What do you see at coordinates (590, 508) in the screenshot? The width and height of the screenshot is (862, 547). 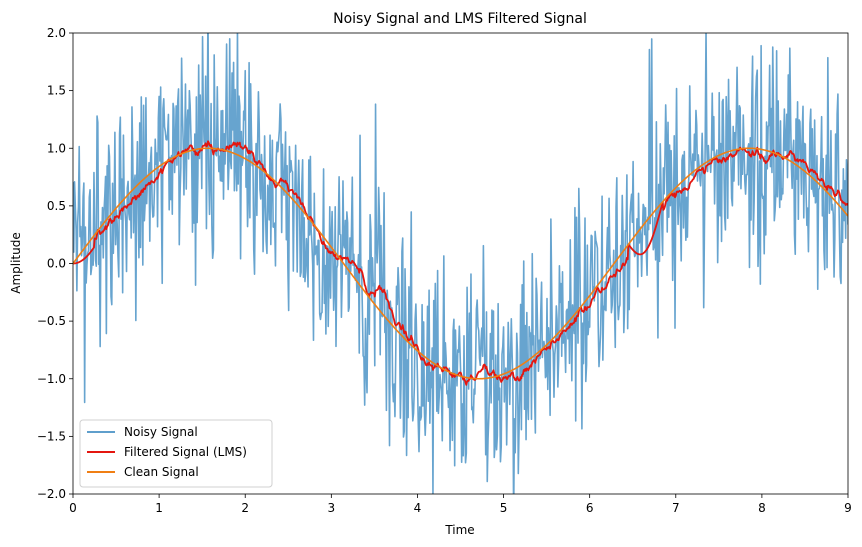 I see `x-tick-label: 6` at bounding box center [590, 508].